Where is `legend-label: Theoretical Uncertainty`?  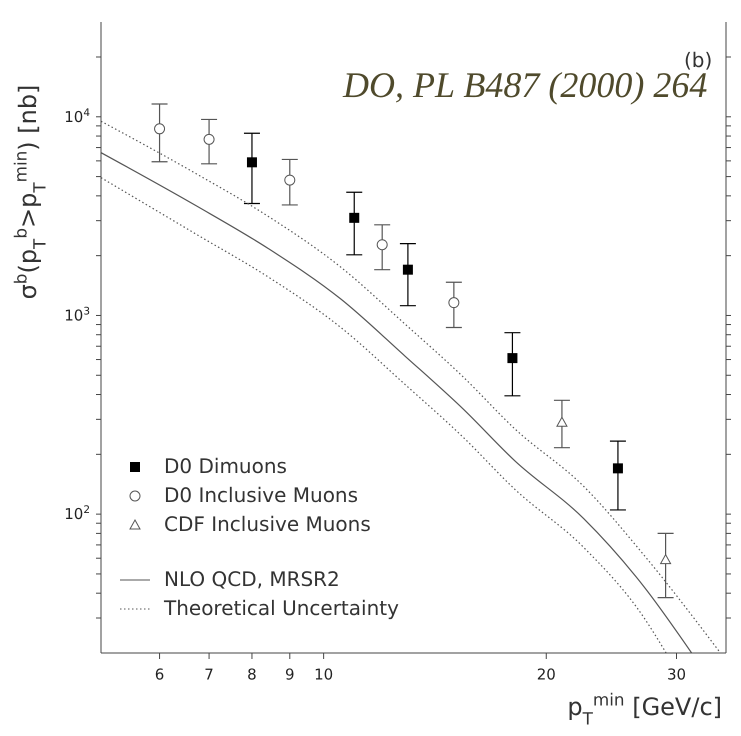
legend-label: Theoretical Uncertainty is located at coordinates (281, 608).